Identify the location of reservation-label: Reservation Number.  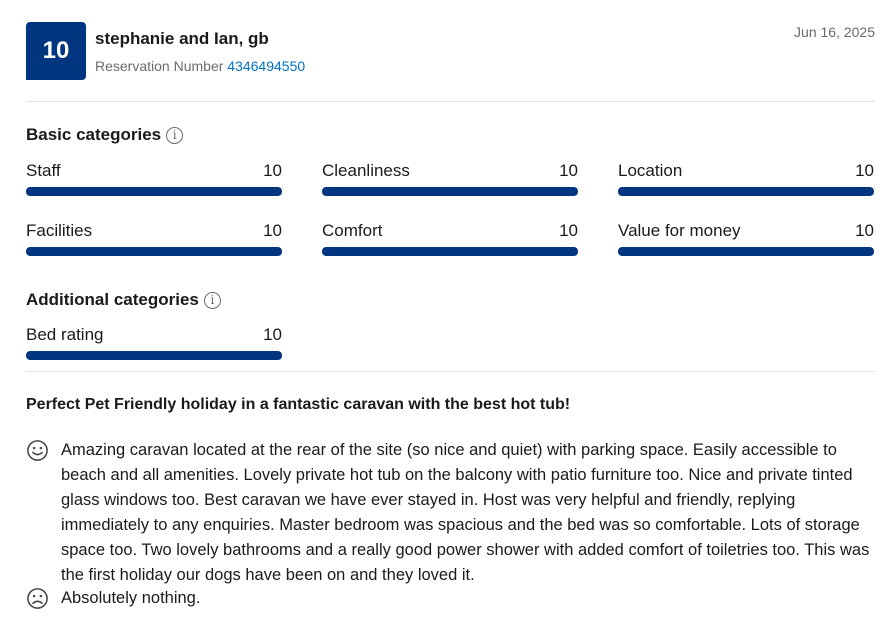
(159, 66).